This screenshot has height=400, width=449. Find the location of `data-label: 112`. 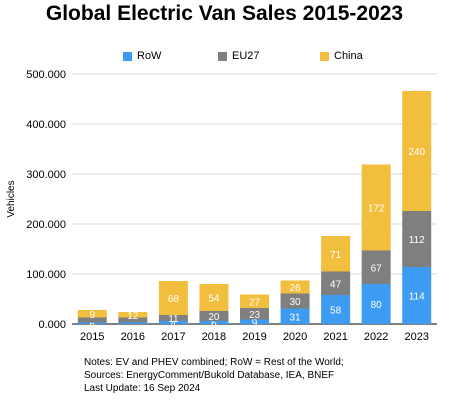

data-label: 112 is located at coordinates (417, 240).